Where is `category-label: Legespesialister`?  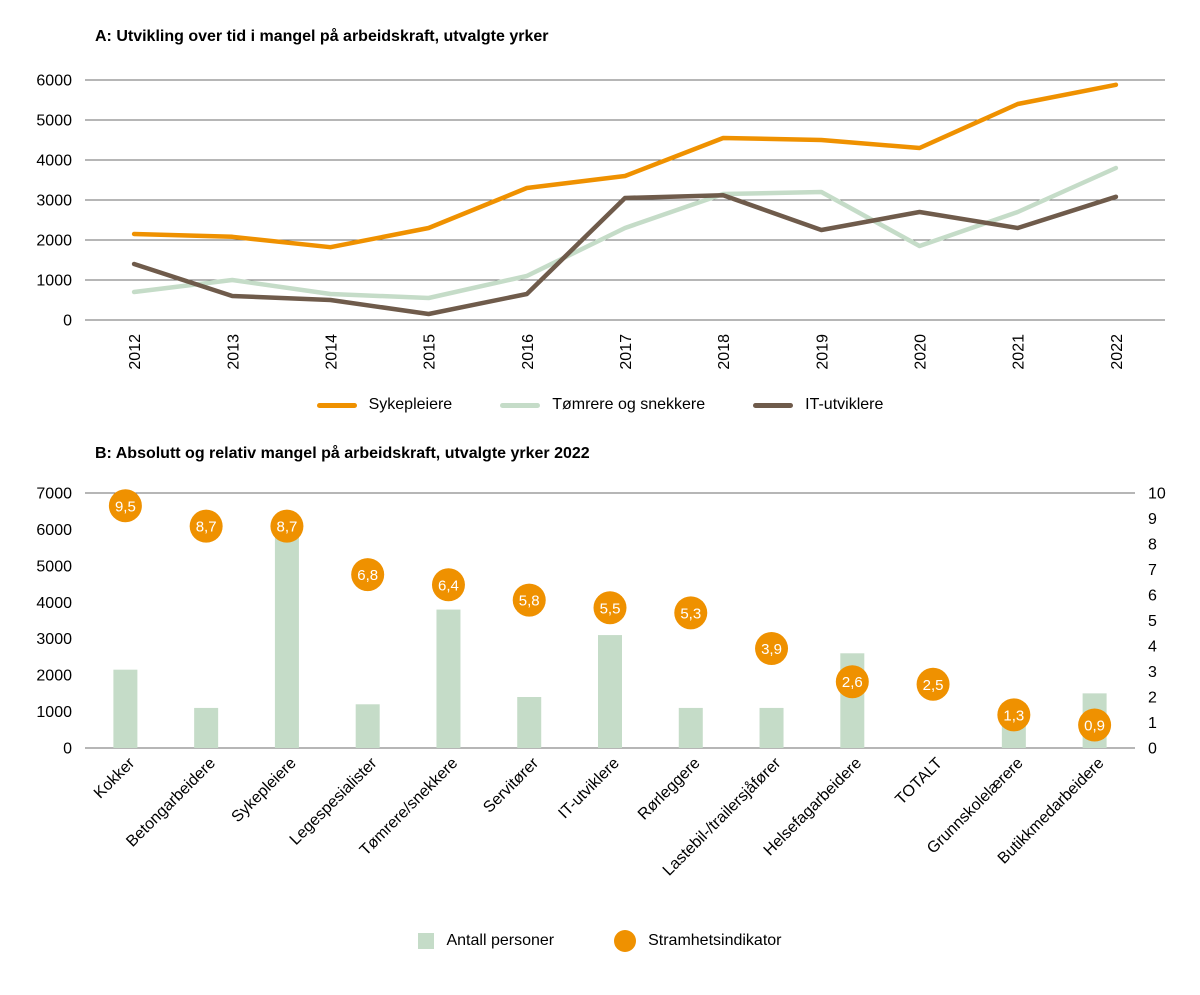 category-label: Legespesialister is located at coordinates (334, 801).